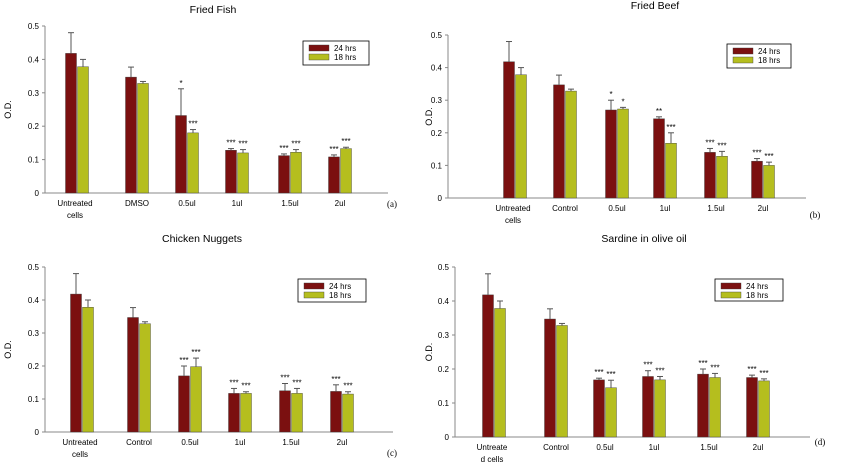  Describe the element at coordinates (74, 203) in the screenshot. I see `x-tick-label: Untreated` at that location.